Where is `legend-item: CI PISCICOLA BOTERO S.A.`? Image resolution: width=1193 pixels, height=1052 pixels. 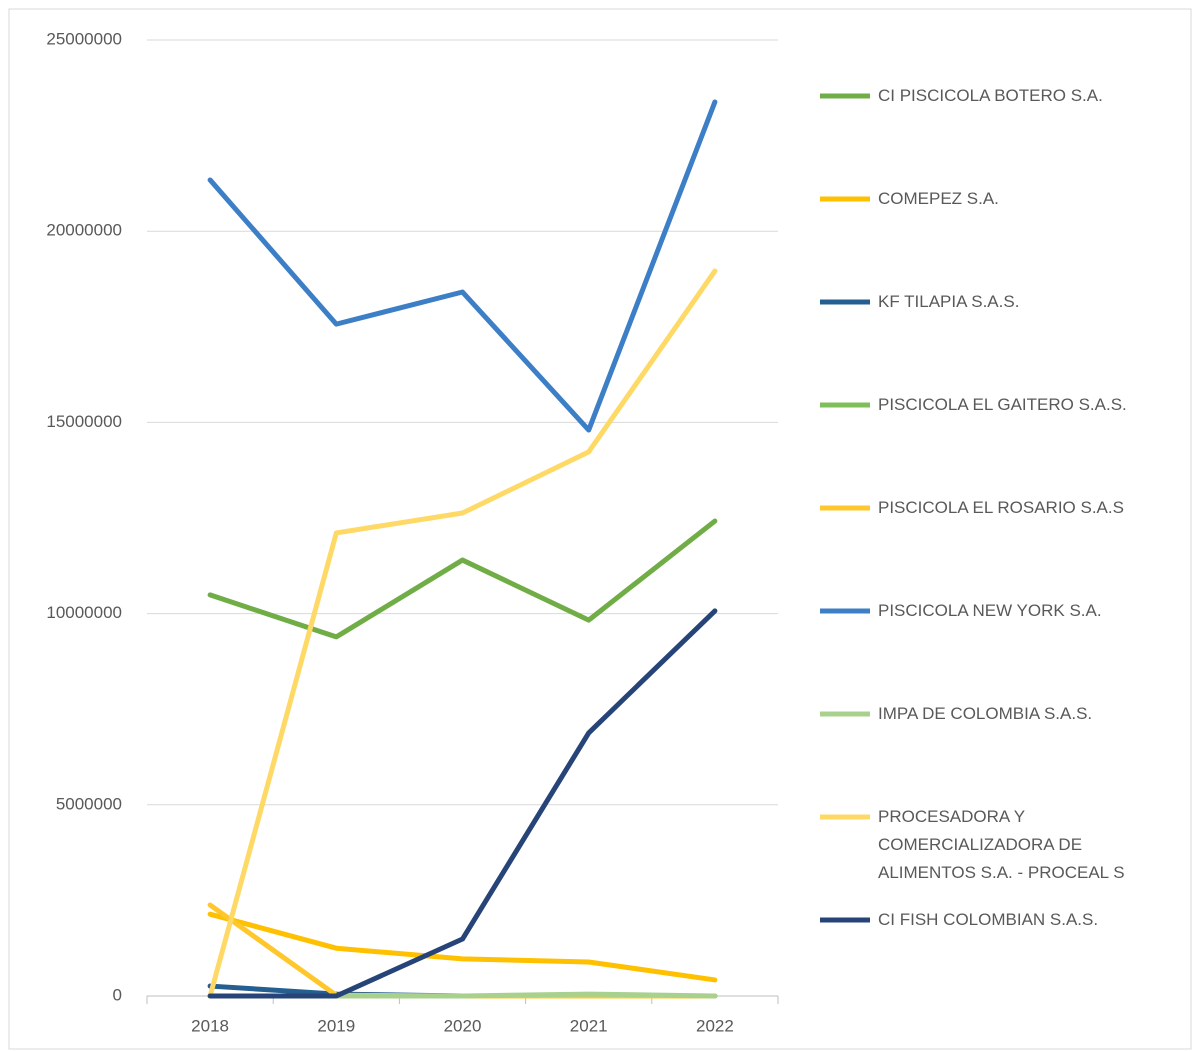
legend-item: CI PISCICOLA BOTERO S.A. is located at coordinates (990, 95).